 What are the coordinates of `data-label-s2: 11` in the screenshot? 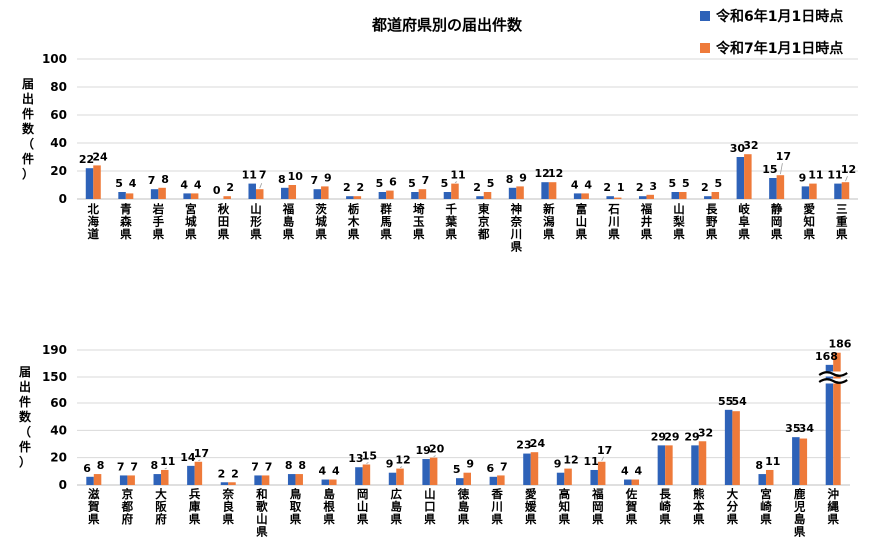 It's located at (167, 461).